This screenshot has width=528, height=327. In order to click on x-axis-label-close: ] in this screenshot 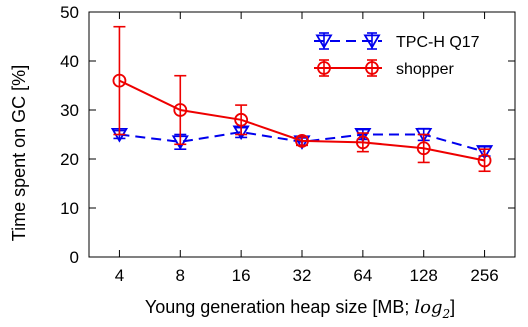, I will do `click(452, 307)`.